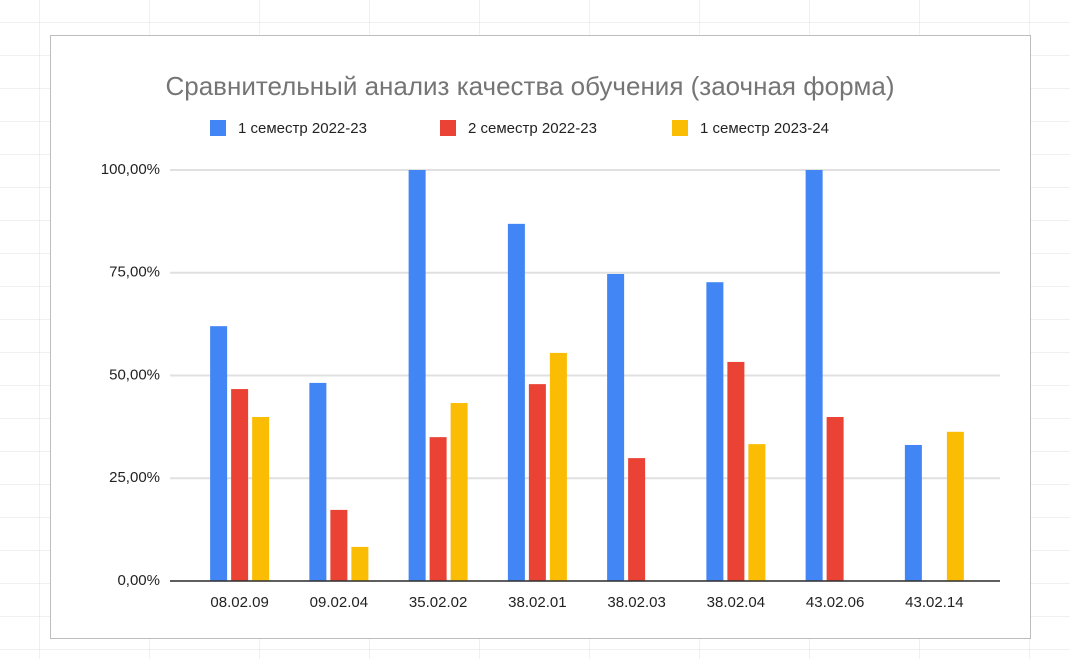 This screenshot has width=1070, height=659. I want to click on x-tick-label: 38.02.01, so click(537, 602).